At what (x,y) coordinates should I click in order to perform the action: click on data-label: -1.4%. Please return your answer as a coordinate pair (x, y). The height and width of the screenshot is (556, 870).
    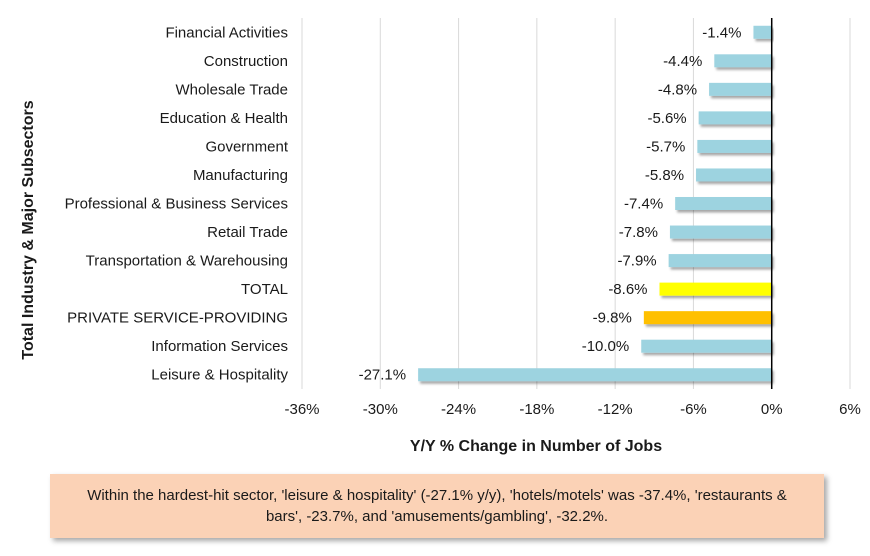
    Looking at the image, I should click on (721, 32).